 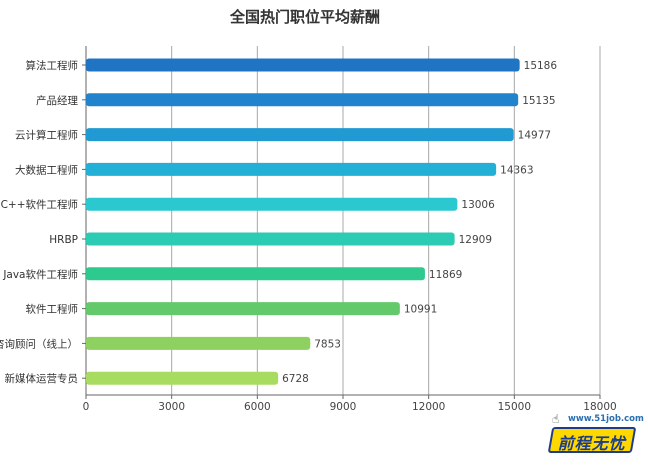 What do you see at coordinates (46, 135) in the screenshot?
I see `category-label: 云计算工程师` at bounding box center [46, 135].